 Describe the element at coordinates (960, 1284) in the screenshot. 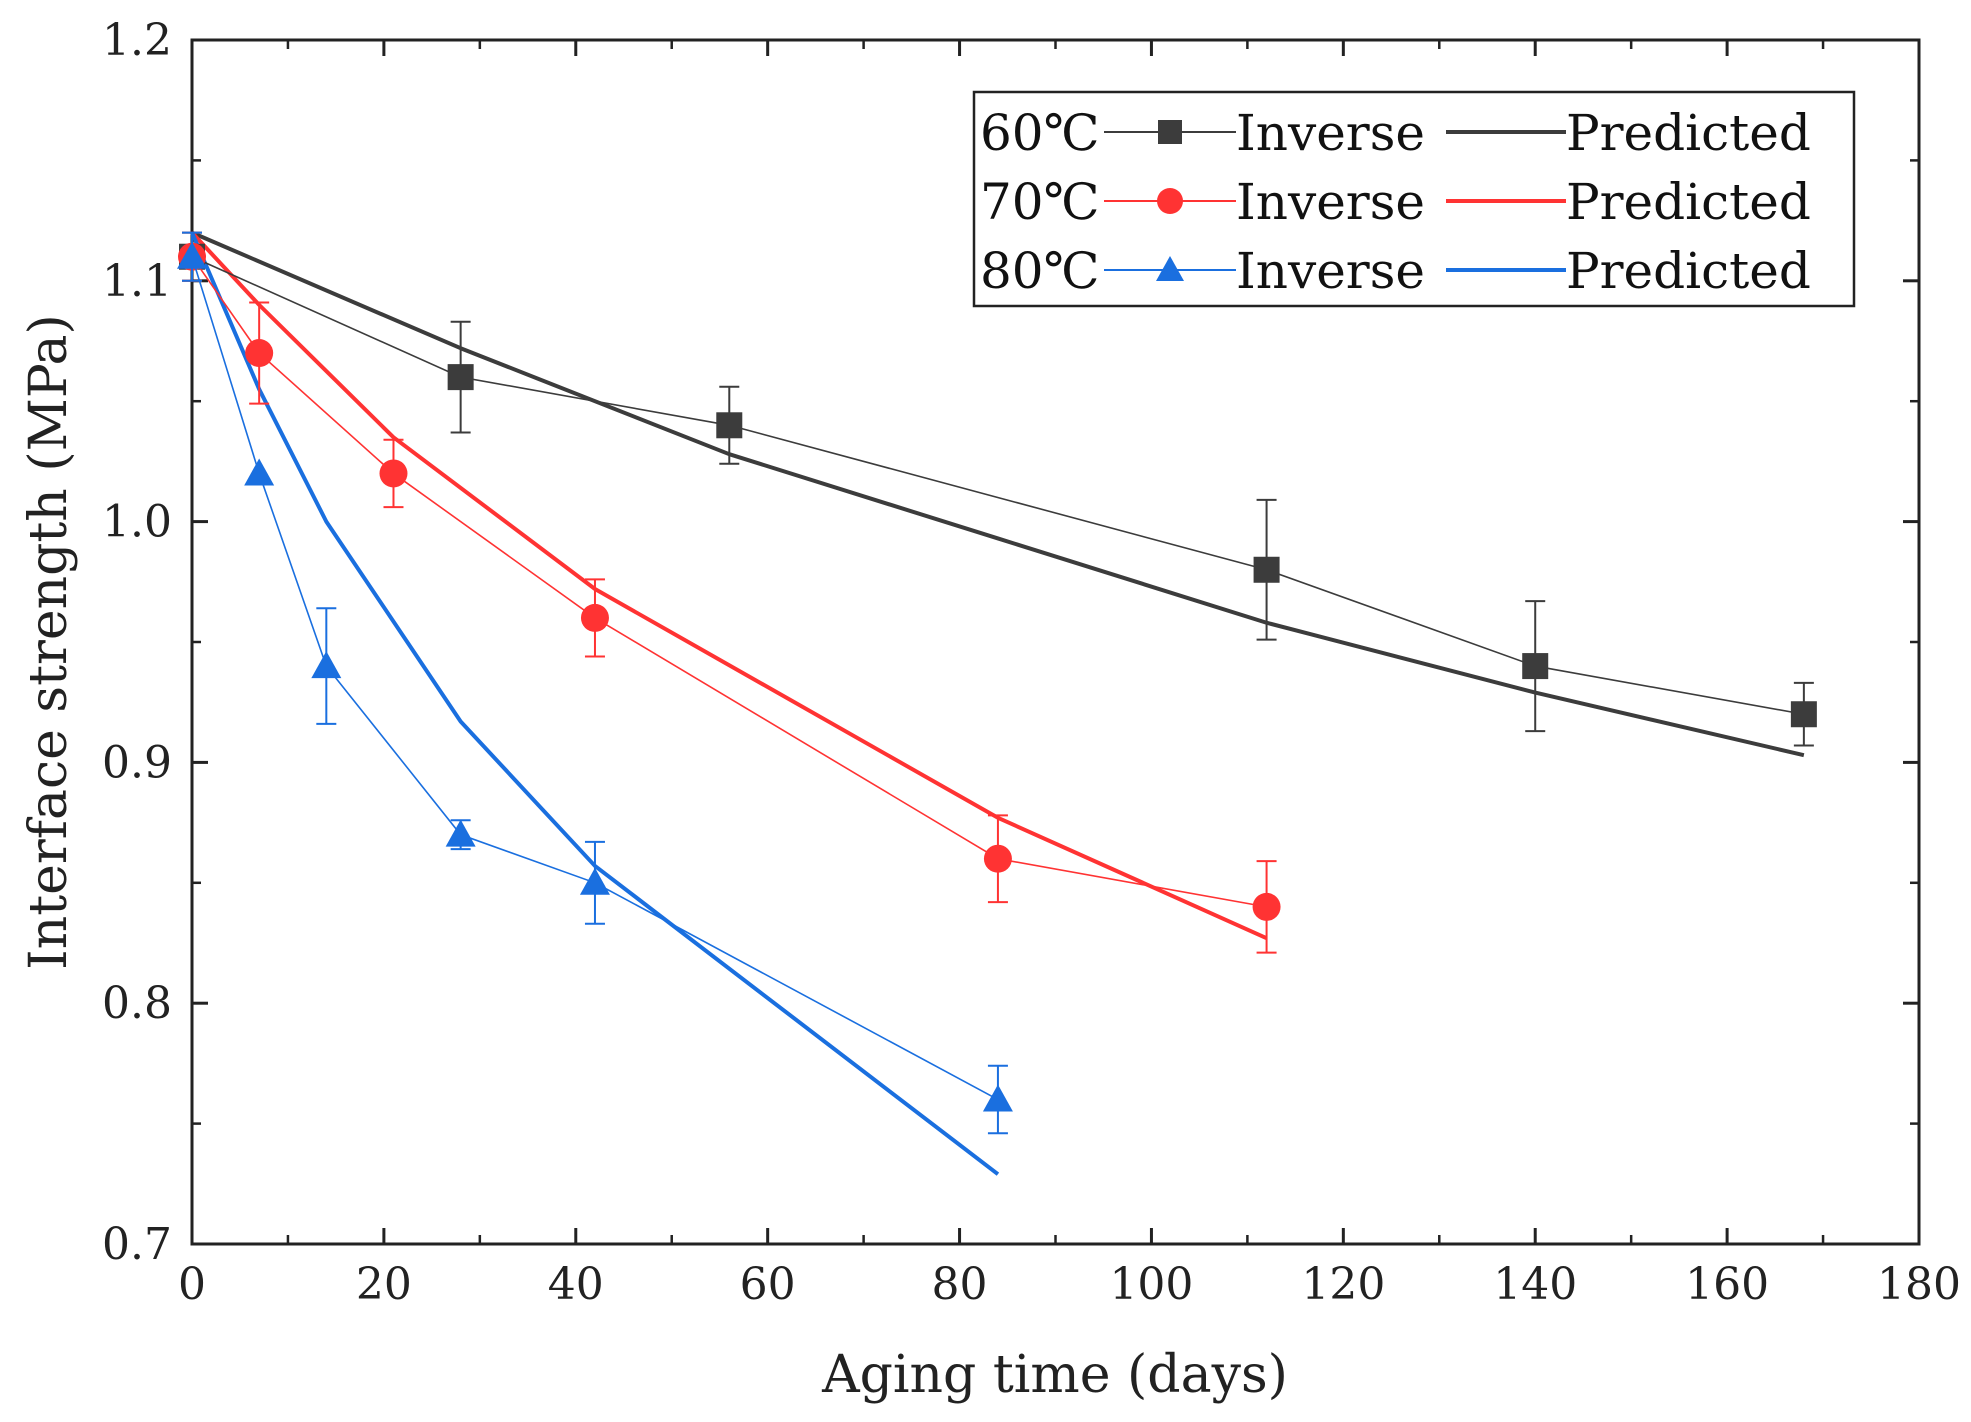

I see `x-tick-label: 80` at that location.